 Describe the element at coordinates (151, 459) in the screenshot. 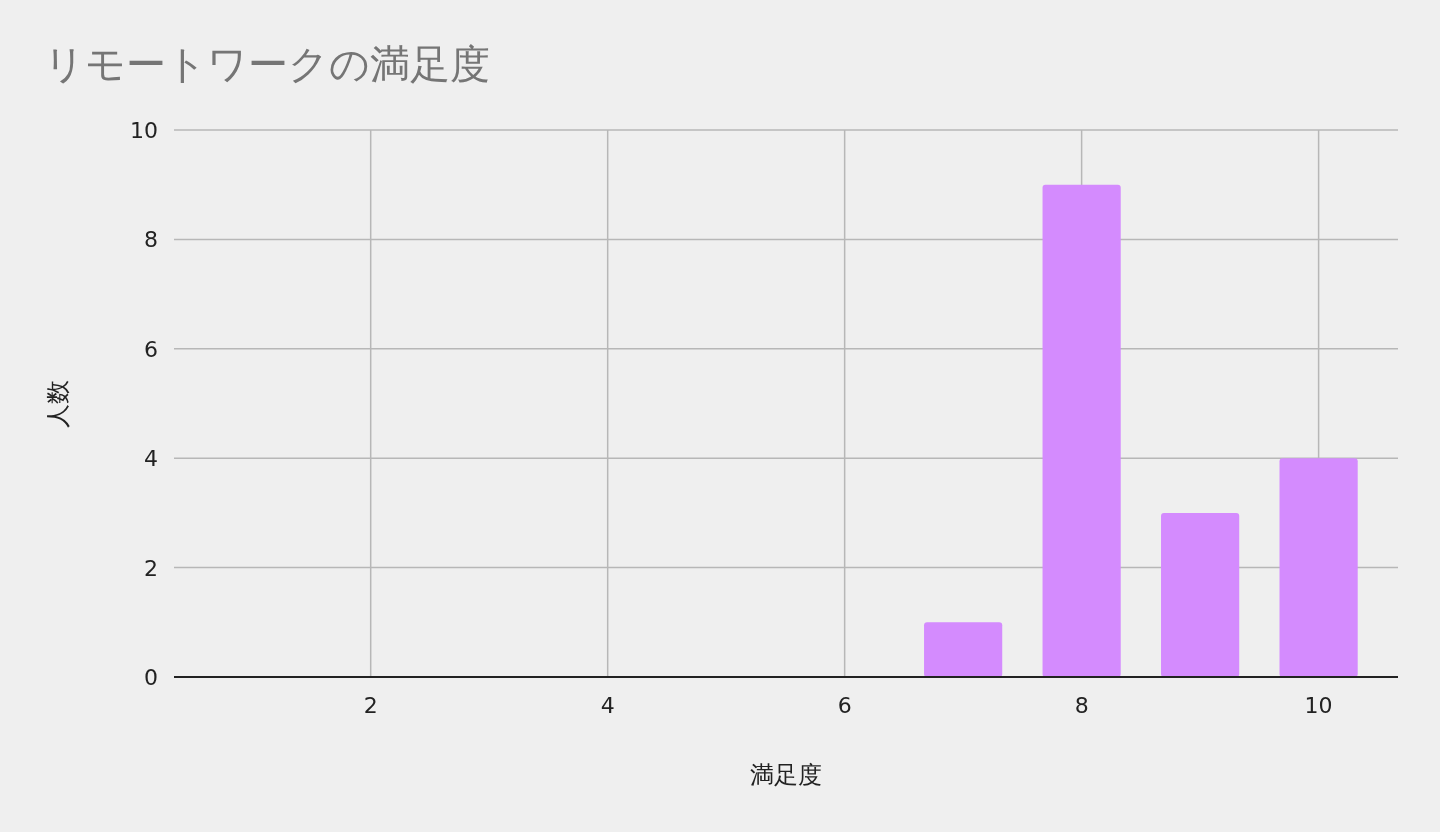

I see `y-tick-label: 4` at that location.